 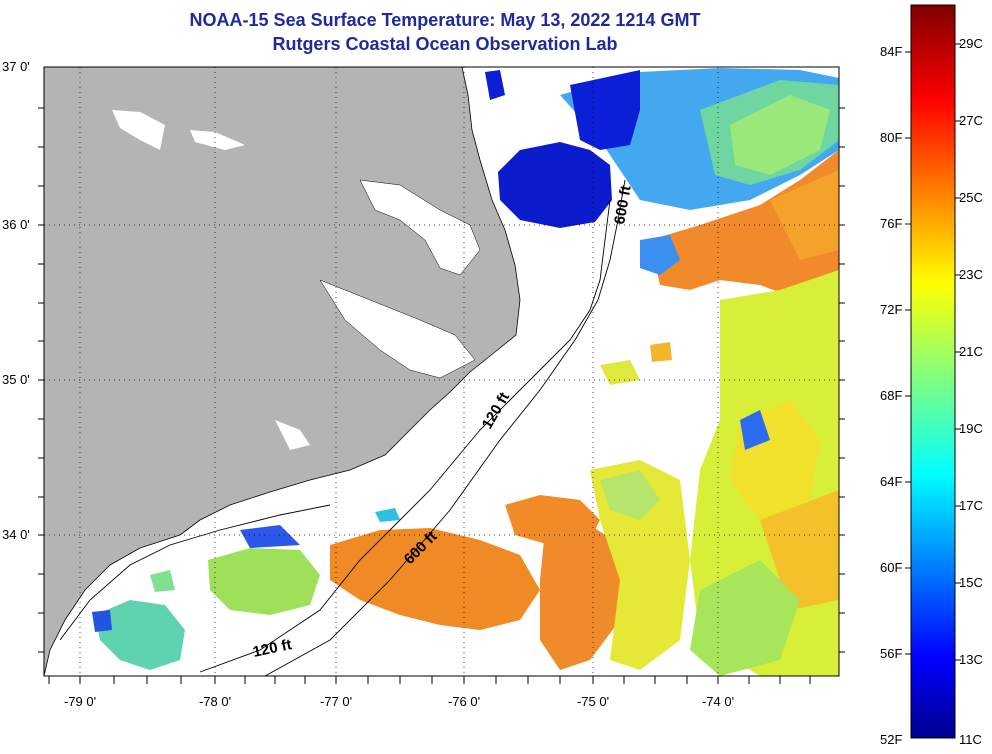 What do you see at coordinates (971, 659) in the screenshot?
I see `colorbar-c-label: 13C` at bounding box center [971, 659].